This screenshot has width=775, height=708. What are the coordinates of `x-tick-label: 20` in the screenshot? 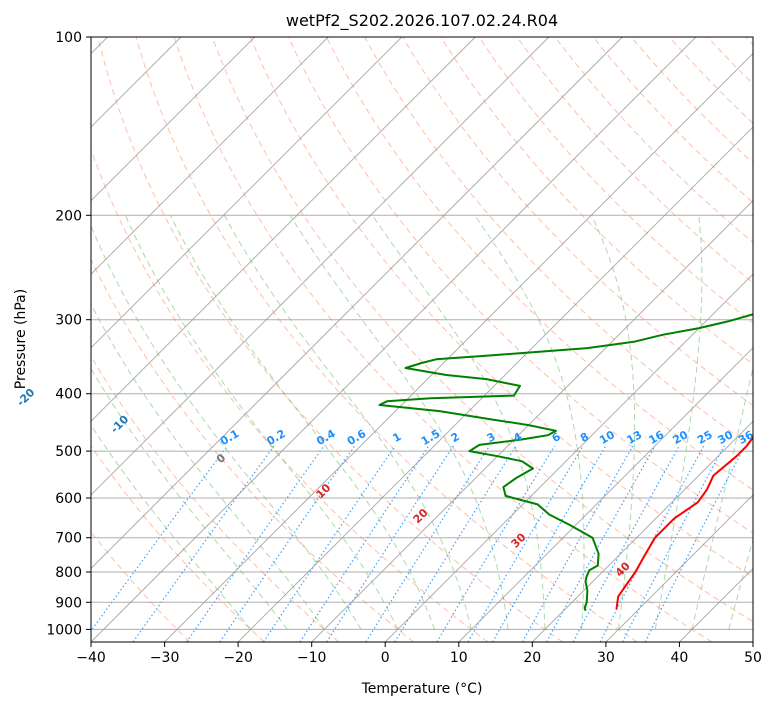 It's located at (532, 658).